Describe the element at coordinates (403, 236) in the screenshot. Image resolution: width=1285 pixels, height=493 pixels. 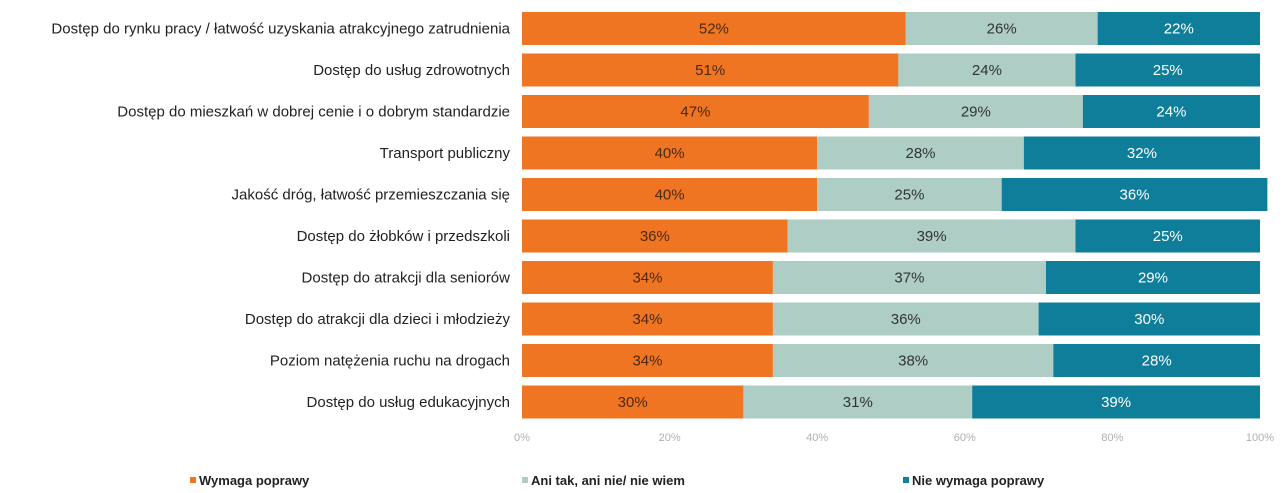
I see `category-label: Dostęp do żłobków i przedszkoli` at that location.